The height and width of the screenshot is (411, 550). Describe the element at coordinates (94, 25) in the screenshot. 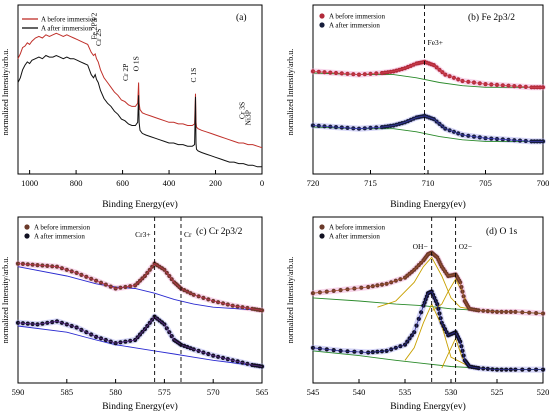

I see `peak-annotation: Fe 2P3/2` at that location.